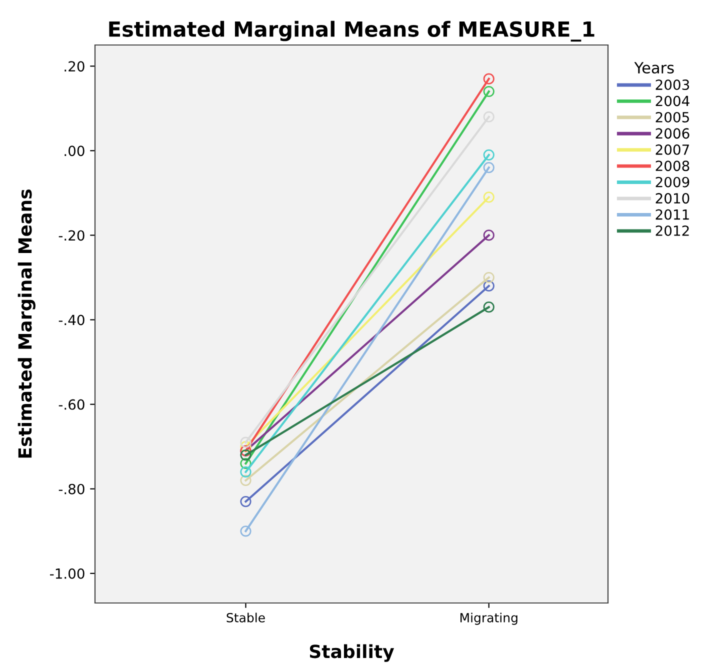 The image size is (710, 667). I want to click on y-tick-label: .20, so click(74, 66).